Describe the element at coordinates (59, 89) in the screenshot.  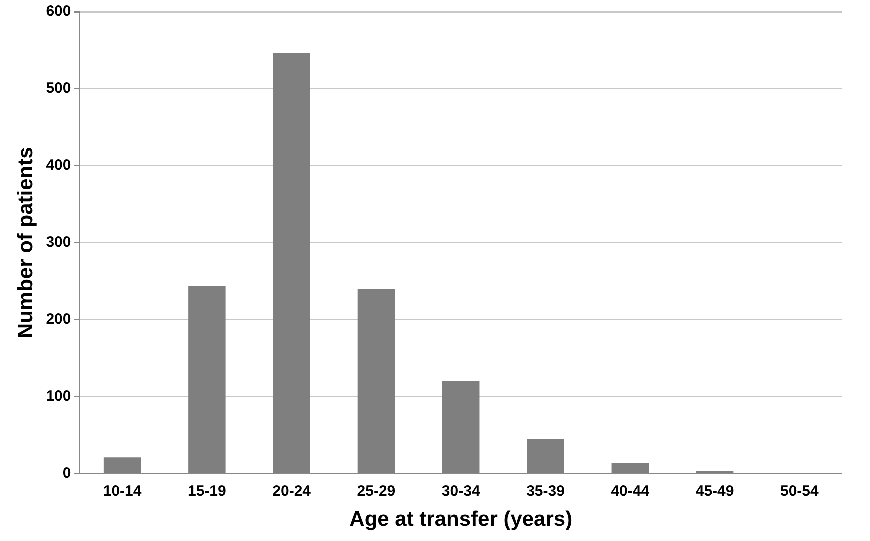
I see `y-tick-label: 500` at that location.